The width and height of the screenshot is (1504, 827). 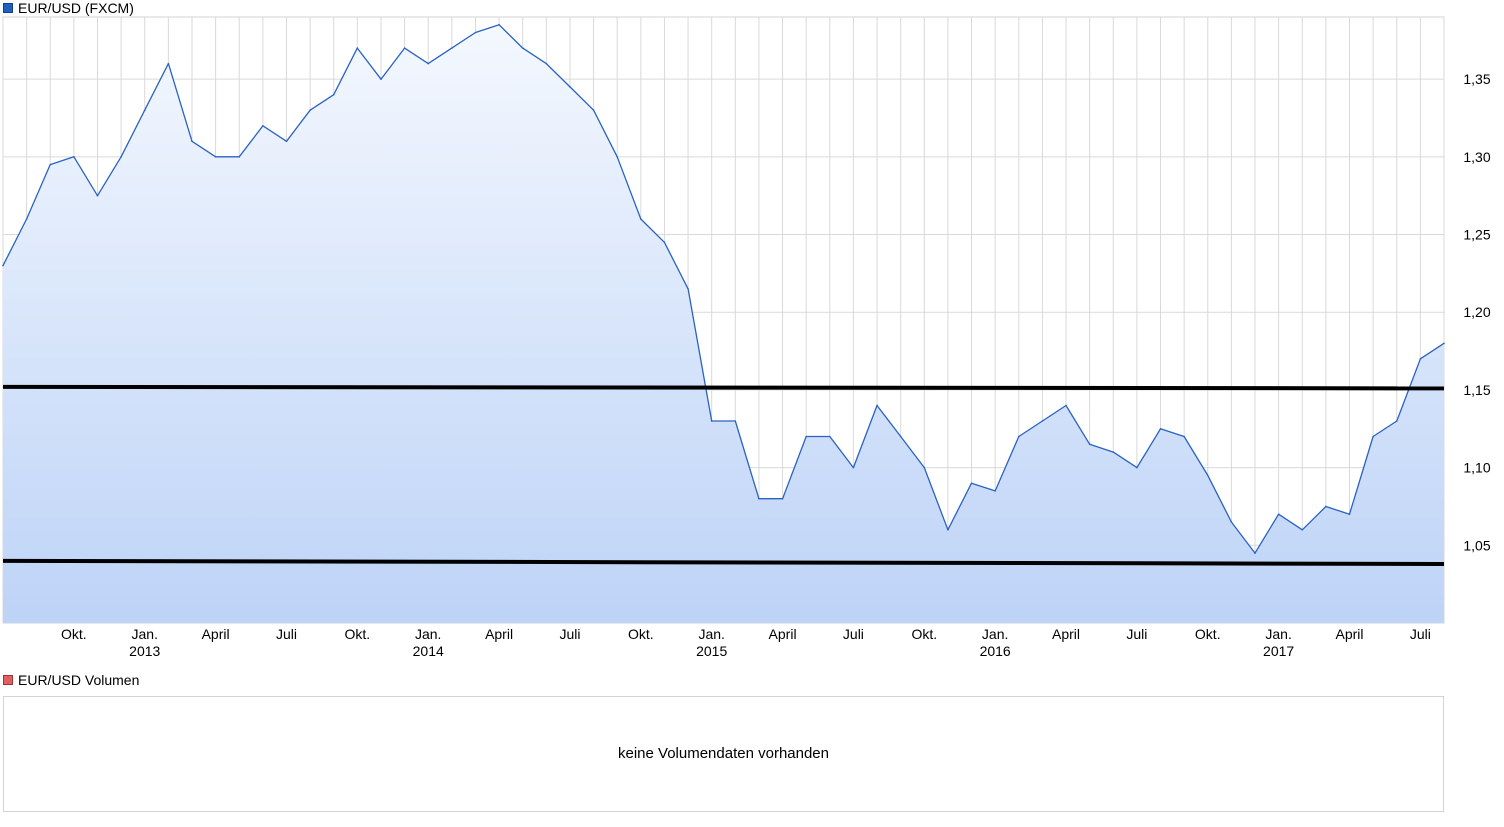 What do you see at coordinates (723, 562) in the screenshot?
I see `support-line` at bounding box center [723, 562].